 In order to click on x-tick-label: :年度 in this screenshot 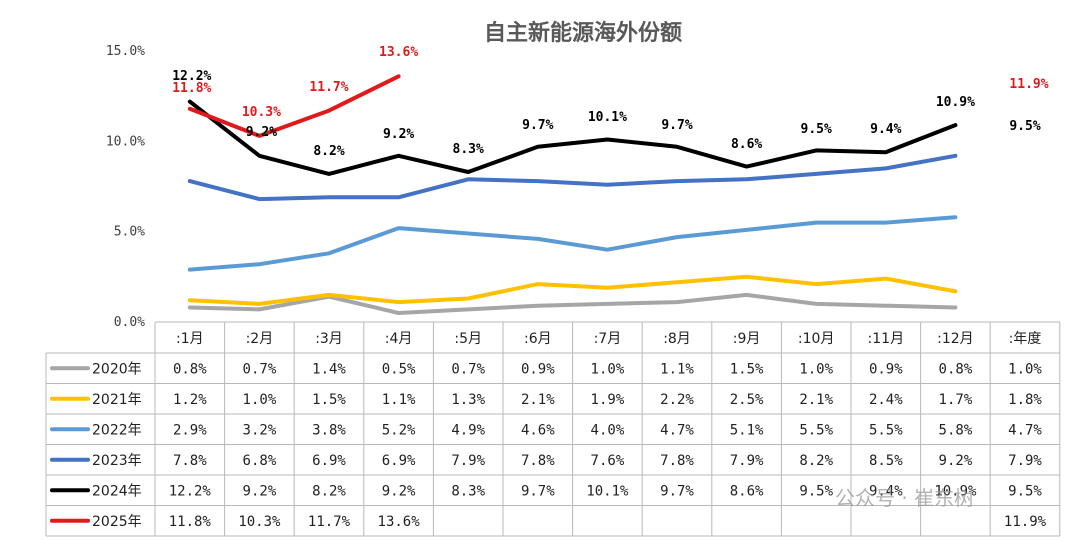, I will do `click(1025, 339)`.